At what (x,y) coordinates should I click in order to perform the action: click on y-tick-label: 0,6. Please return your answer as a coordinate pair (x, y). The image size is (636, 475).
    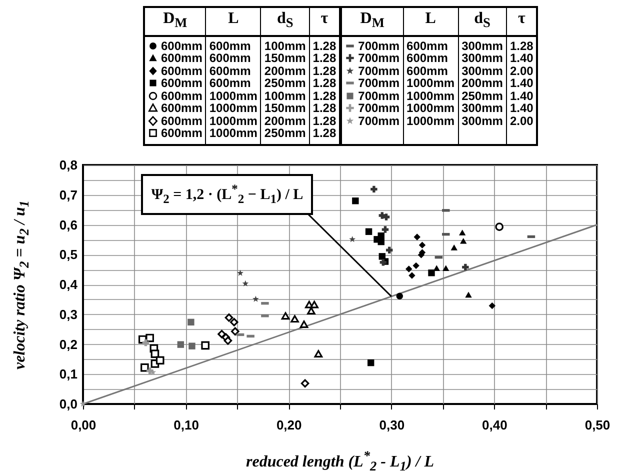
    Looking at the image, I should click on (68, 224).